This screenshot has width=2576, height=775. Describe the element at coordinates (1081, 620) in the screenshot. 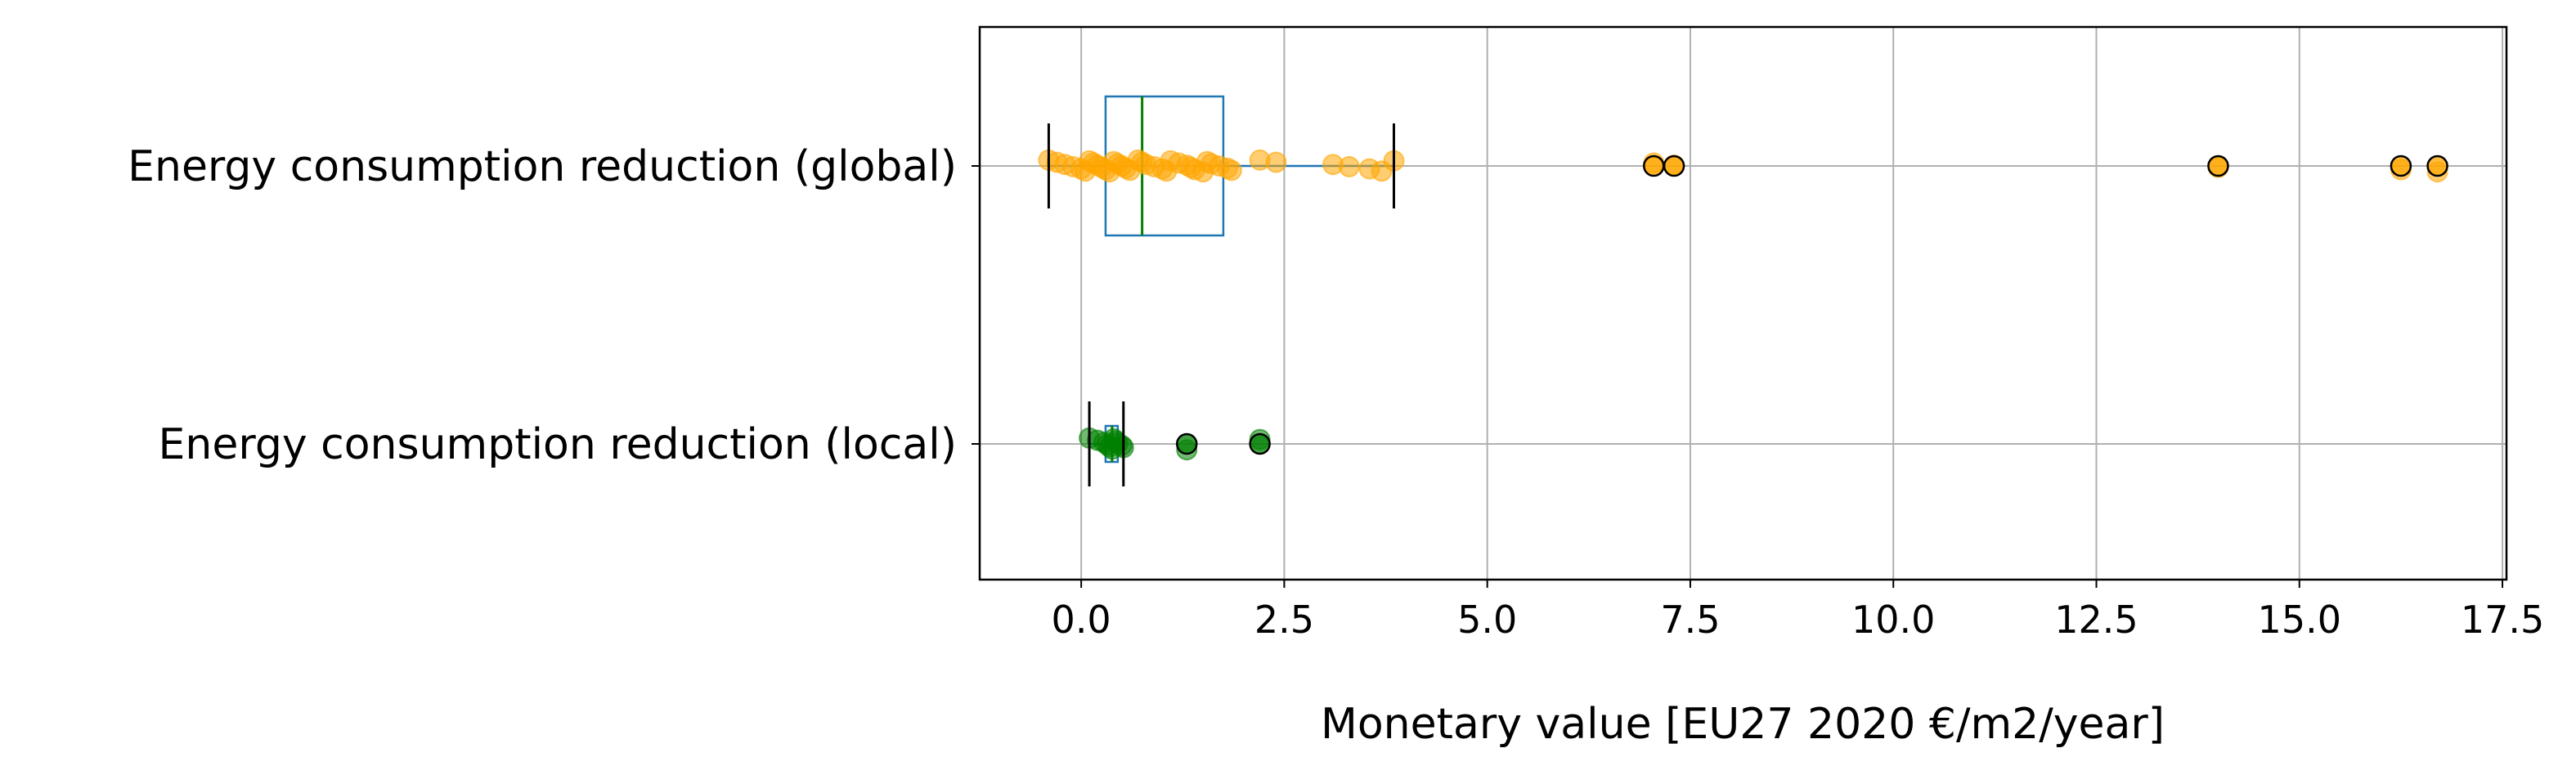

I see `x-tick-label: 0.0` at that location.